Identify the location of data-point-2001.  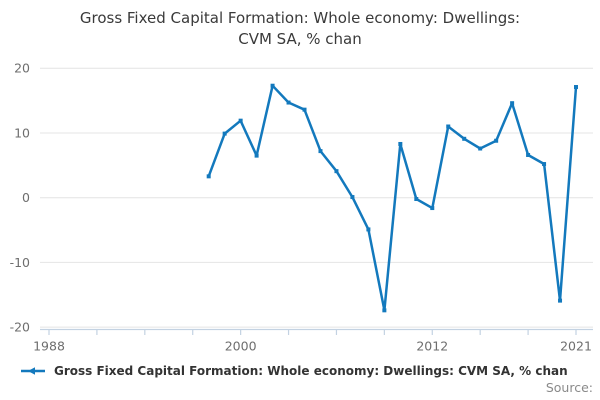
(256, 155).